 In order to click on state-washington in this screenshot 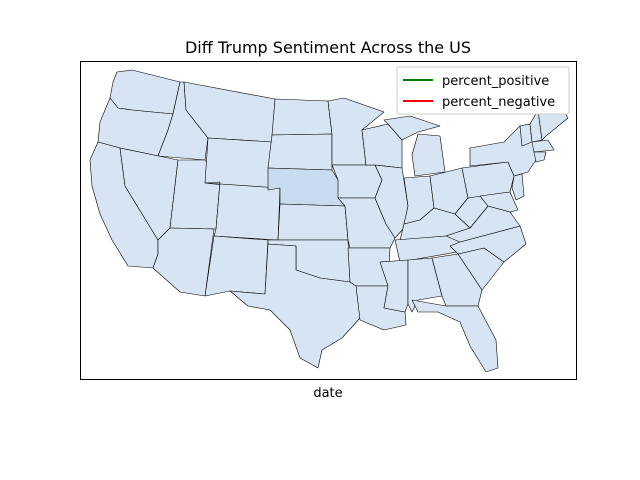, I will do `click(145, 92)`.